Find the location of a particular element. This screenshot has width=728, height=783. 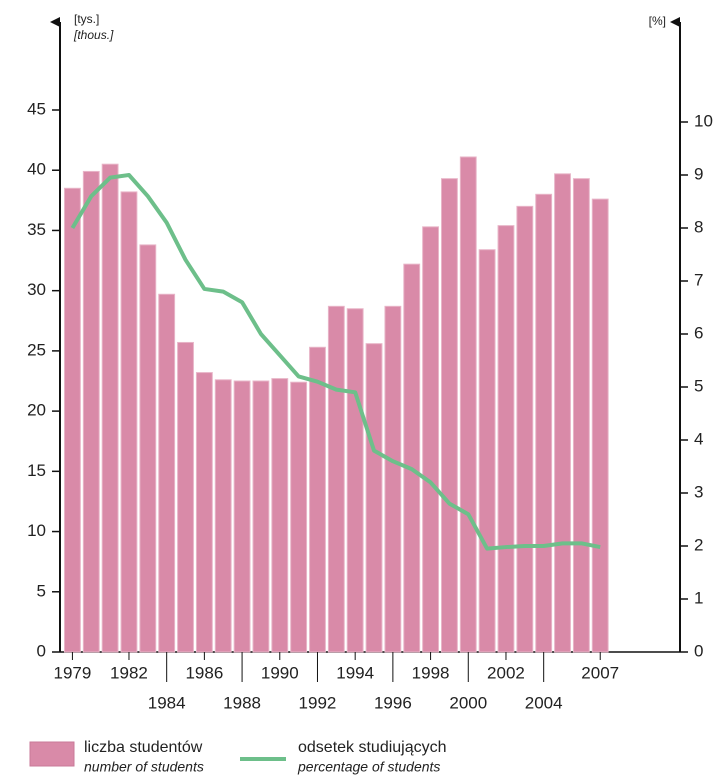

legend-label: liczba studentów is located at coordinates (143, 747).